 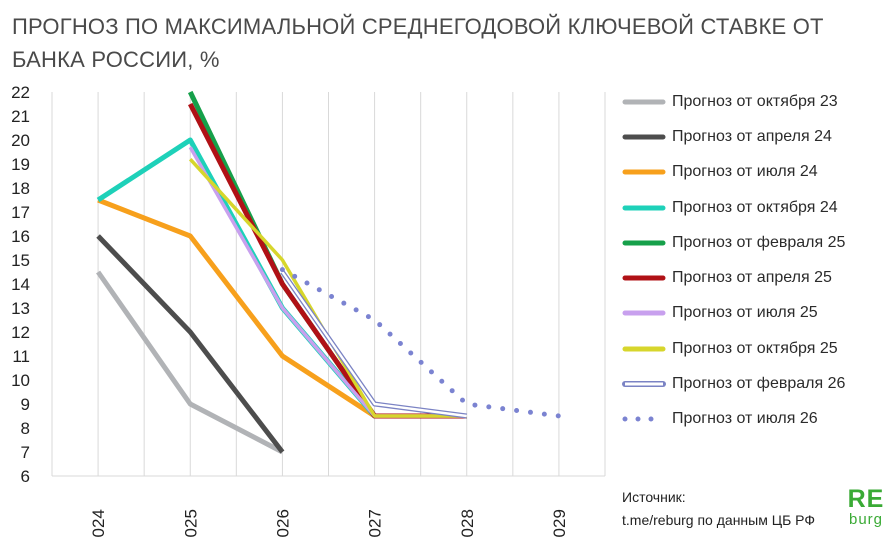 I want to click on legend-item: Прогноз от февраля 26, so click(x=756, y=383).